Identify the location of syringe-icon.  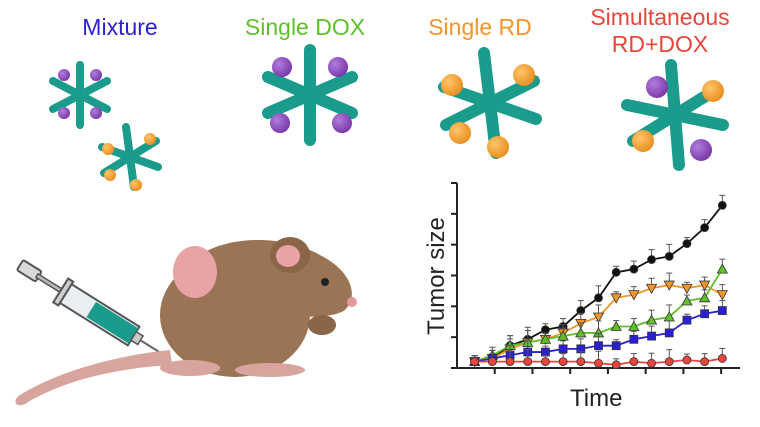
(92, 309).